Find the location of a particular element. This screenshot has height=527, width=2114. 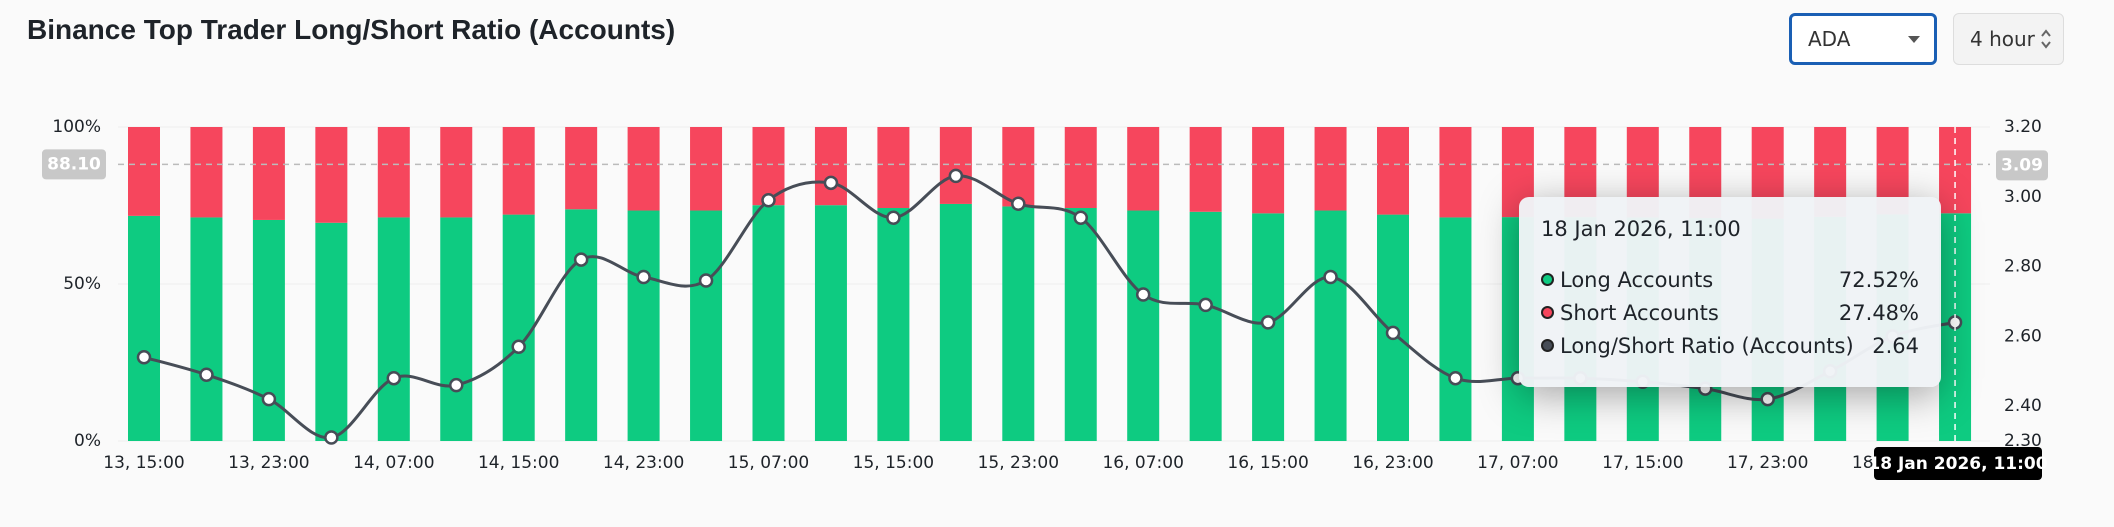

tooltip-value: 27.48% is located at coordinates (1878, 312).